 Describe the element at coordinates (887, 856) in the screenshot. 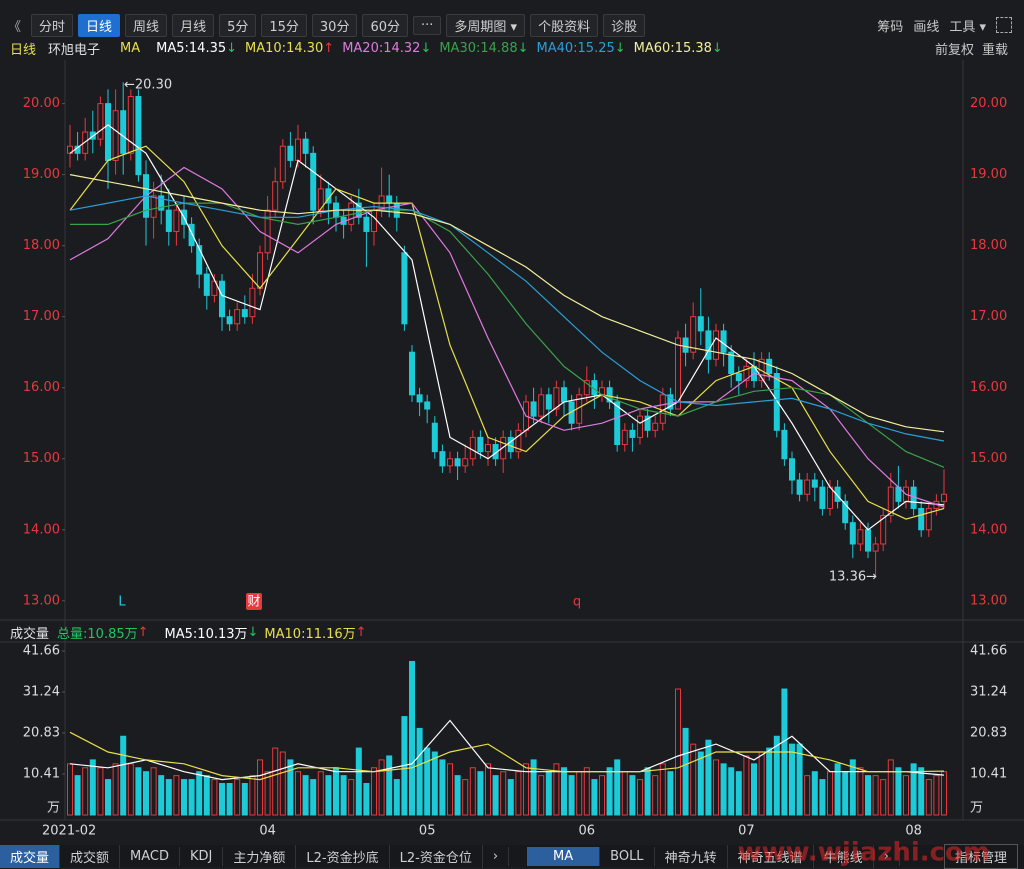

I see `overlay-tab: ›` at that location.